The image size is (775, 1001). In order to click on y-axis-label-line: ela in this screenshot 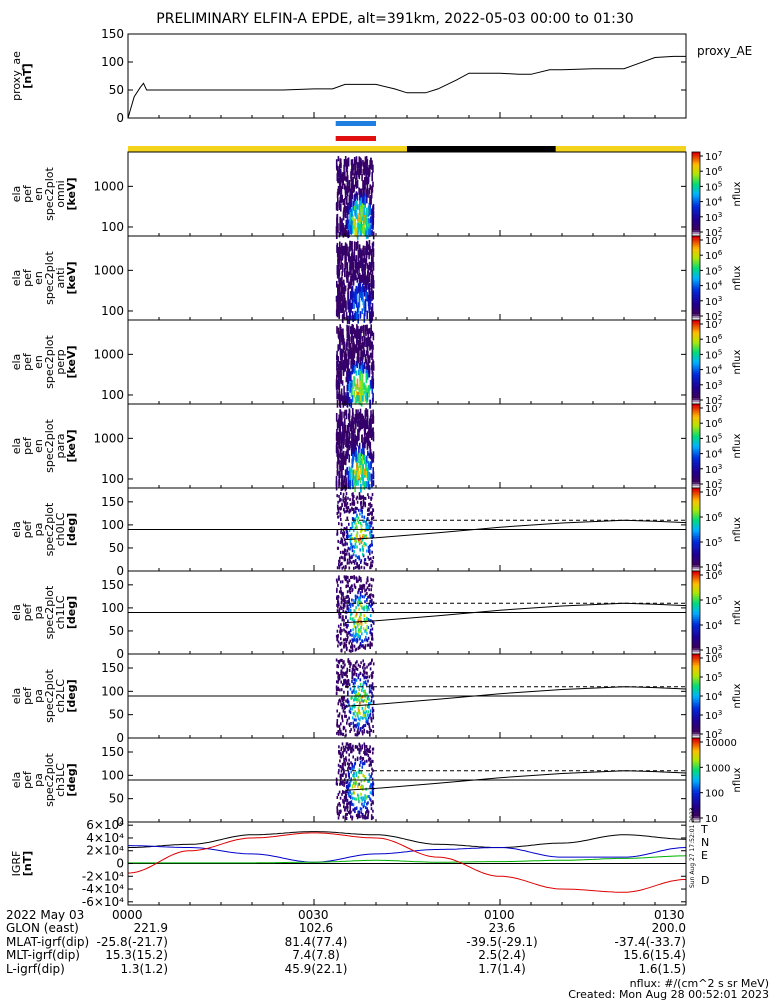, I will do `click(16, 278)`.